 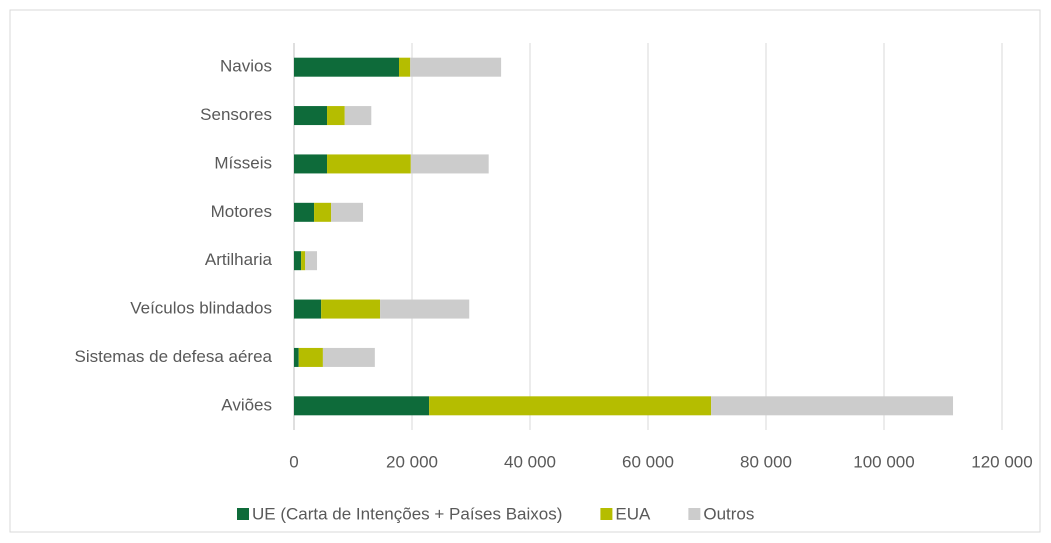 I want to click on y-tick-label: Mísseis, so click(x=243, y=162).